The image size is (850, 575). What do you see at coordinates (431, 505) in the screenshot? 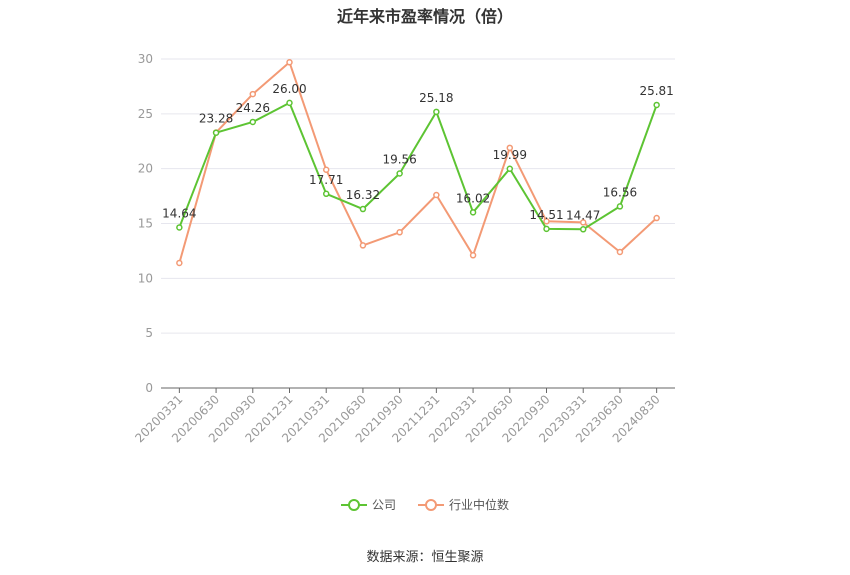
I see `industry-line-icon` at bounding box center [431, 505].